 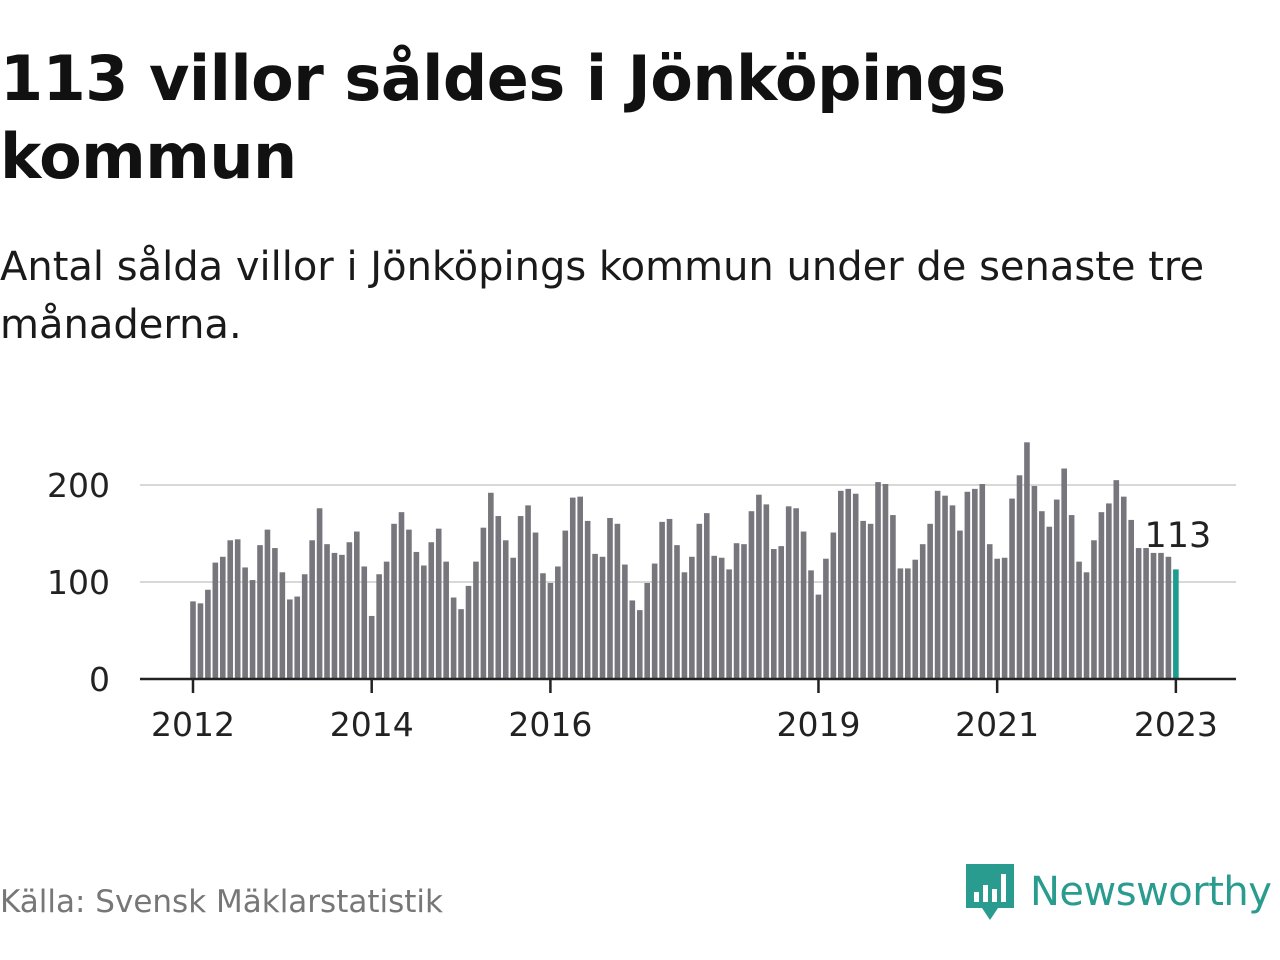 What do you see at coordinates (372, 724) in the screenshot?
I see `x-tick-label-2014: 2014` at bounding box center [372, 724].